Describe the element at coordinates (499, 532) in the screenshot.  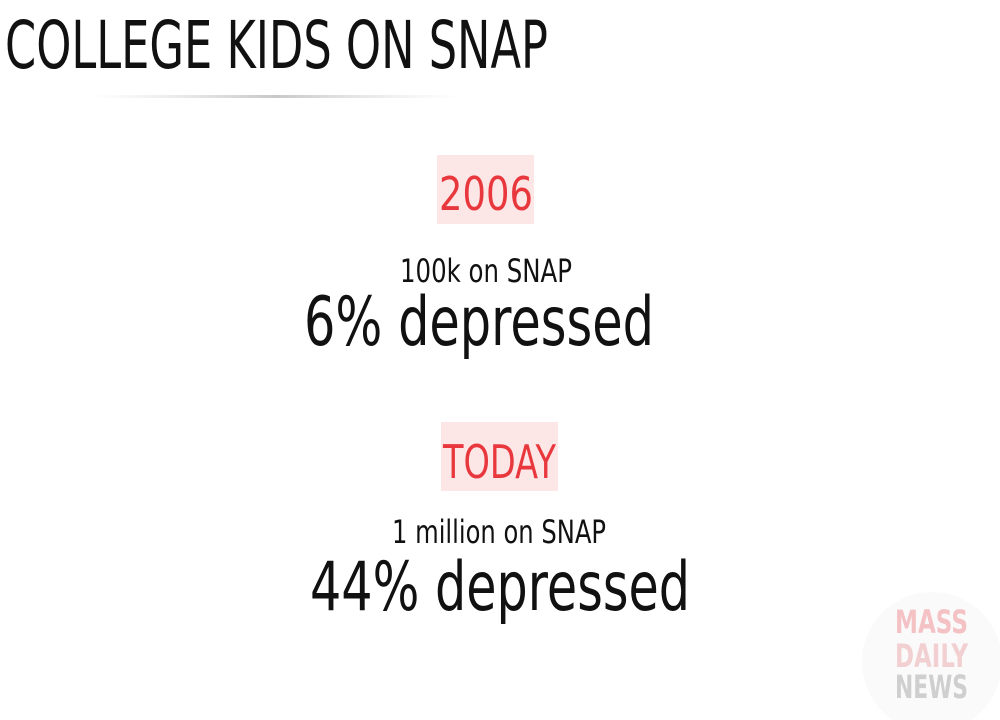
I see `section-count: 1 million on SNAP` at that location.